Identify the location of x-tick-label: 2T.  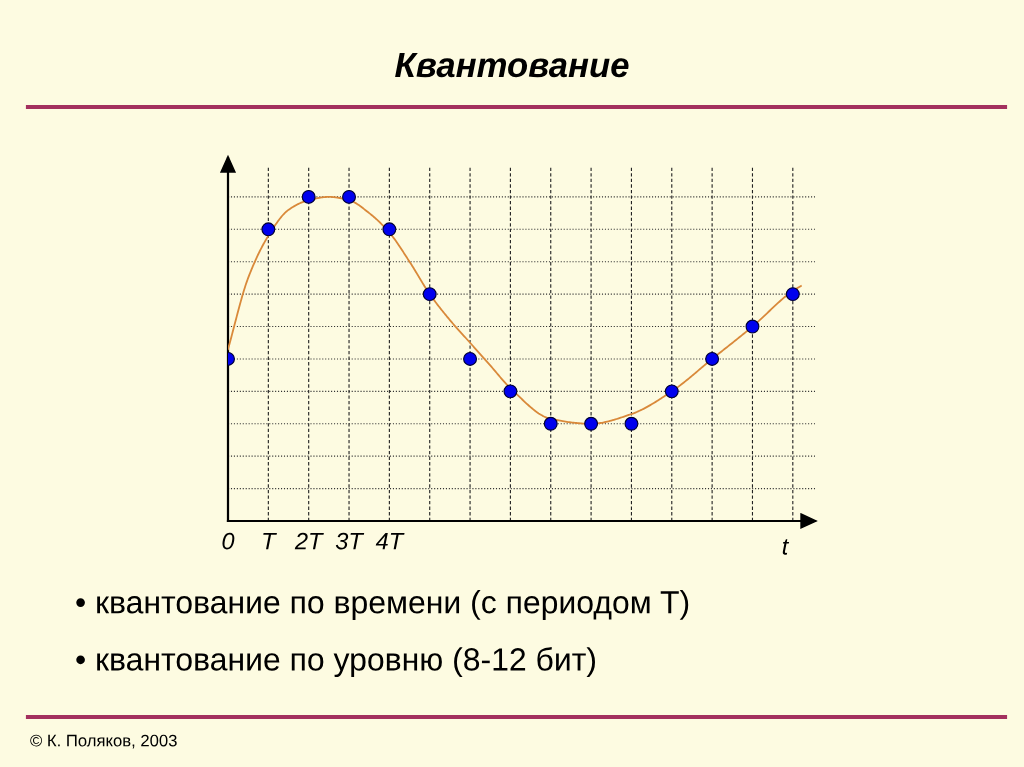
(309, 541).